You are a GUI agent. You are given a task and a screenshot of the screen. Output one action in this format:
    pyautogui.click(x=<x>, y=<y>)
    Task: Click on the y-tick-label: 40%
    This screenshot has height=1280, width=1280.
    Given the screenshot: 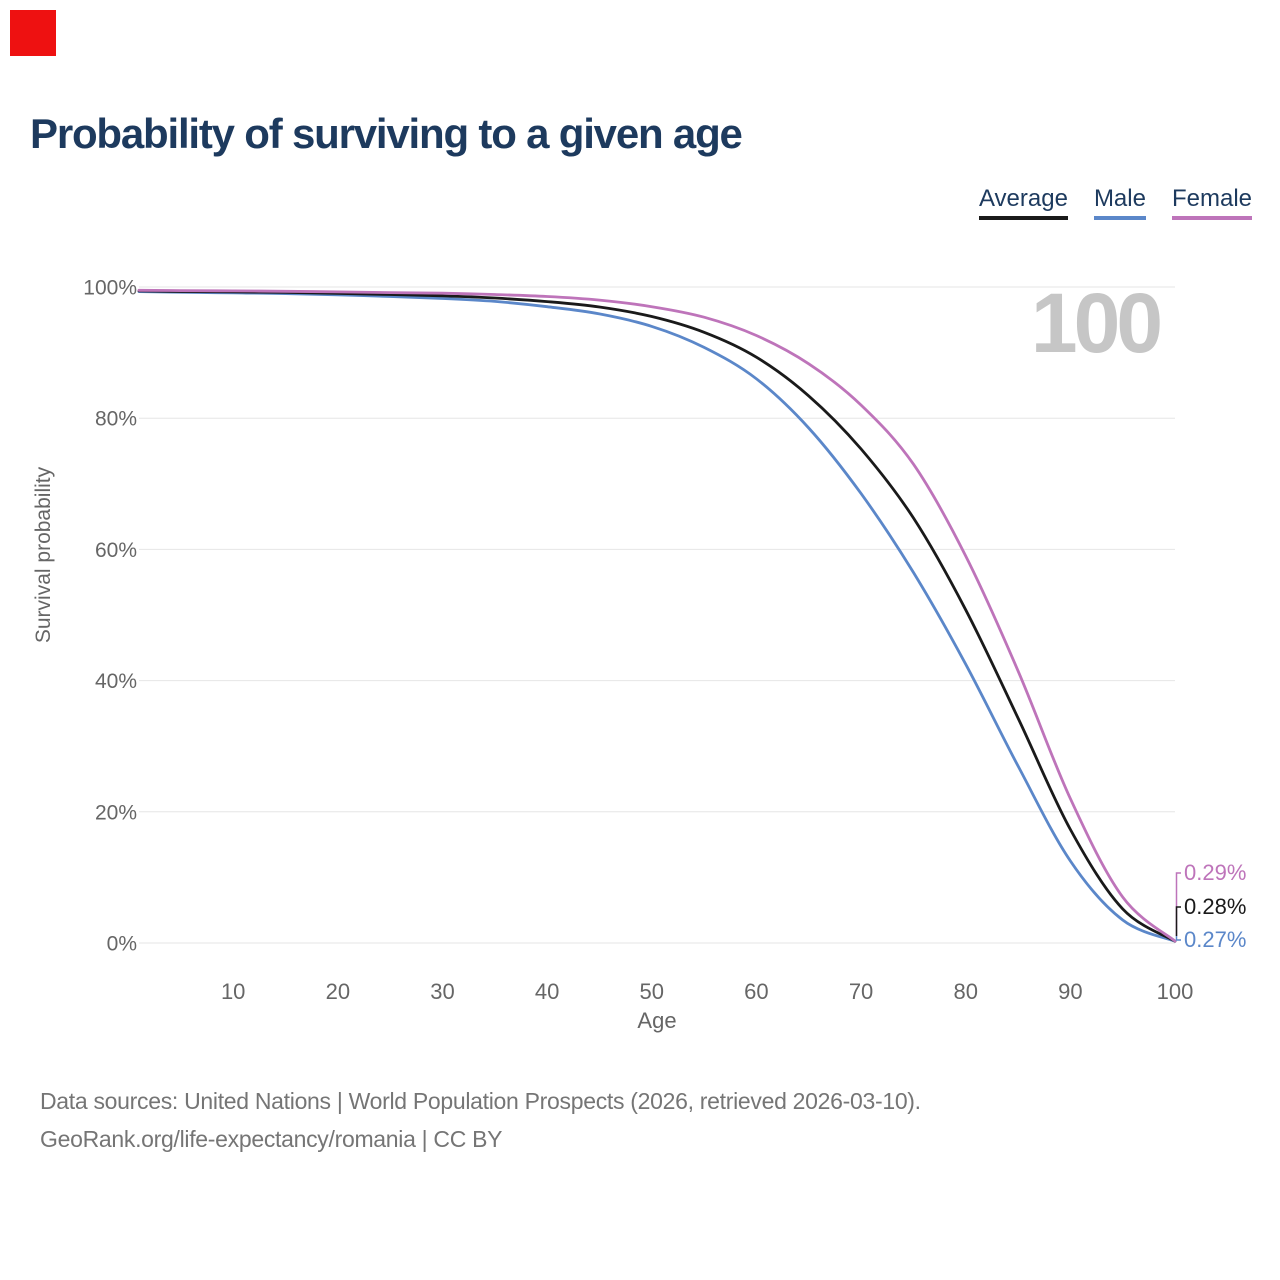 What is the action you would take?
    pyautogui.click(x=116, y=681)
    